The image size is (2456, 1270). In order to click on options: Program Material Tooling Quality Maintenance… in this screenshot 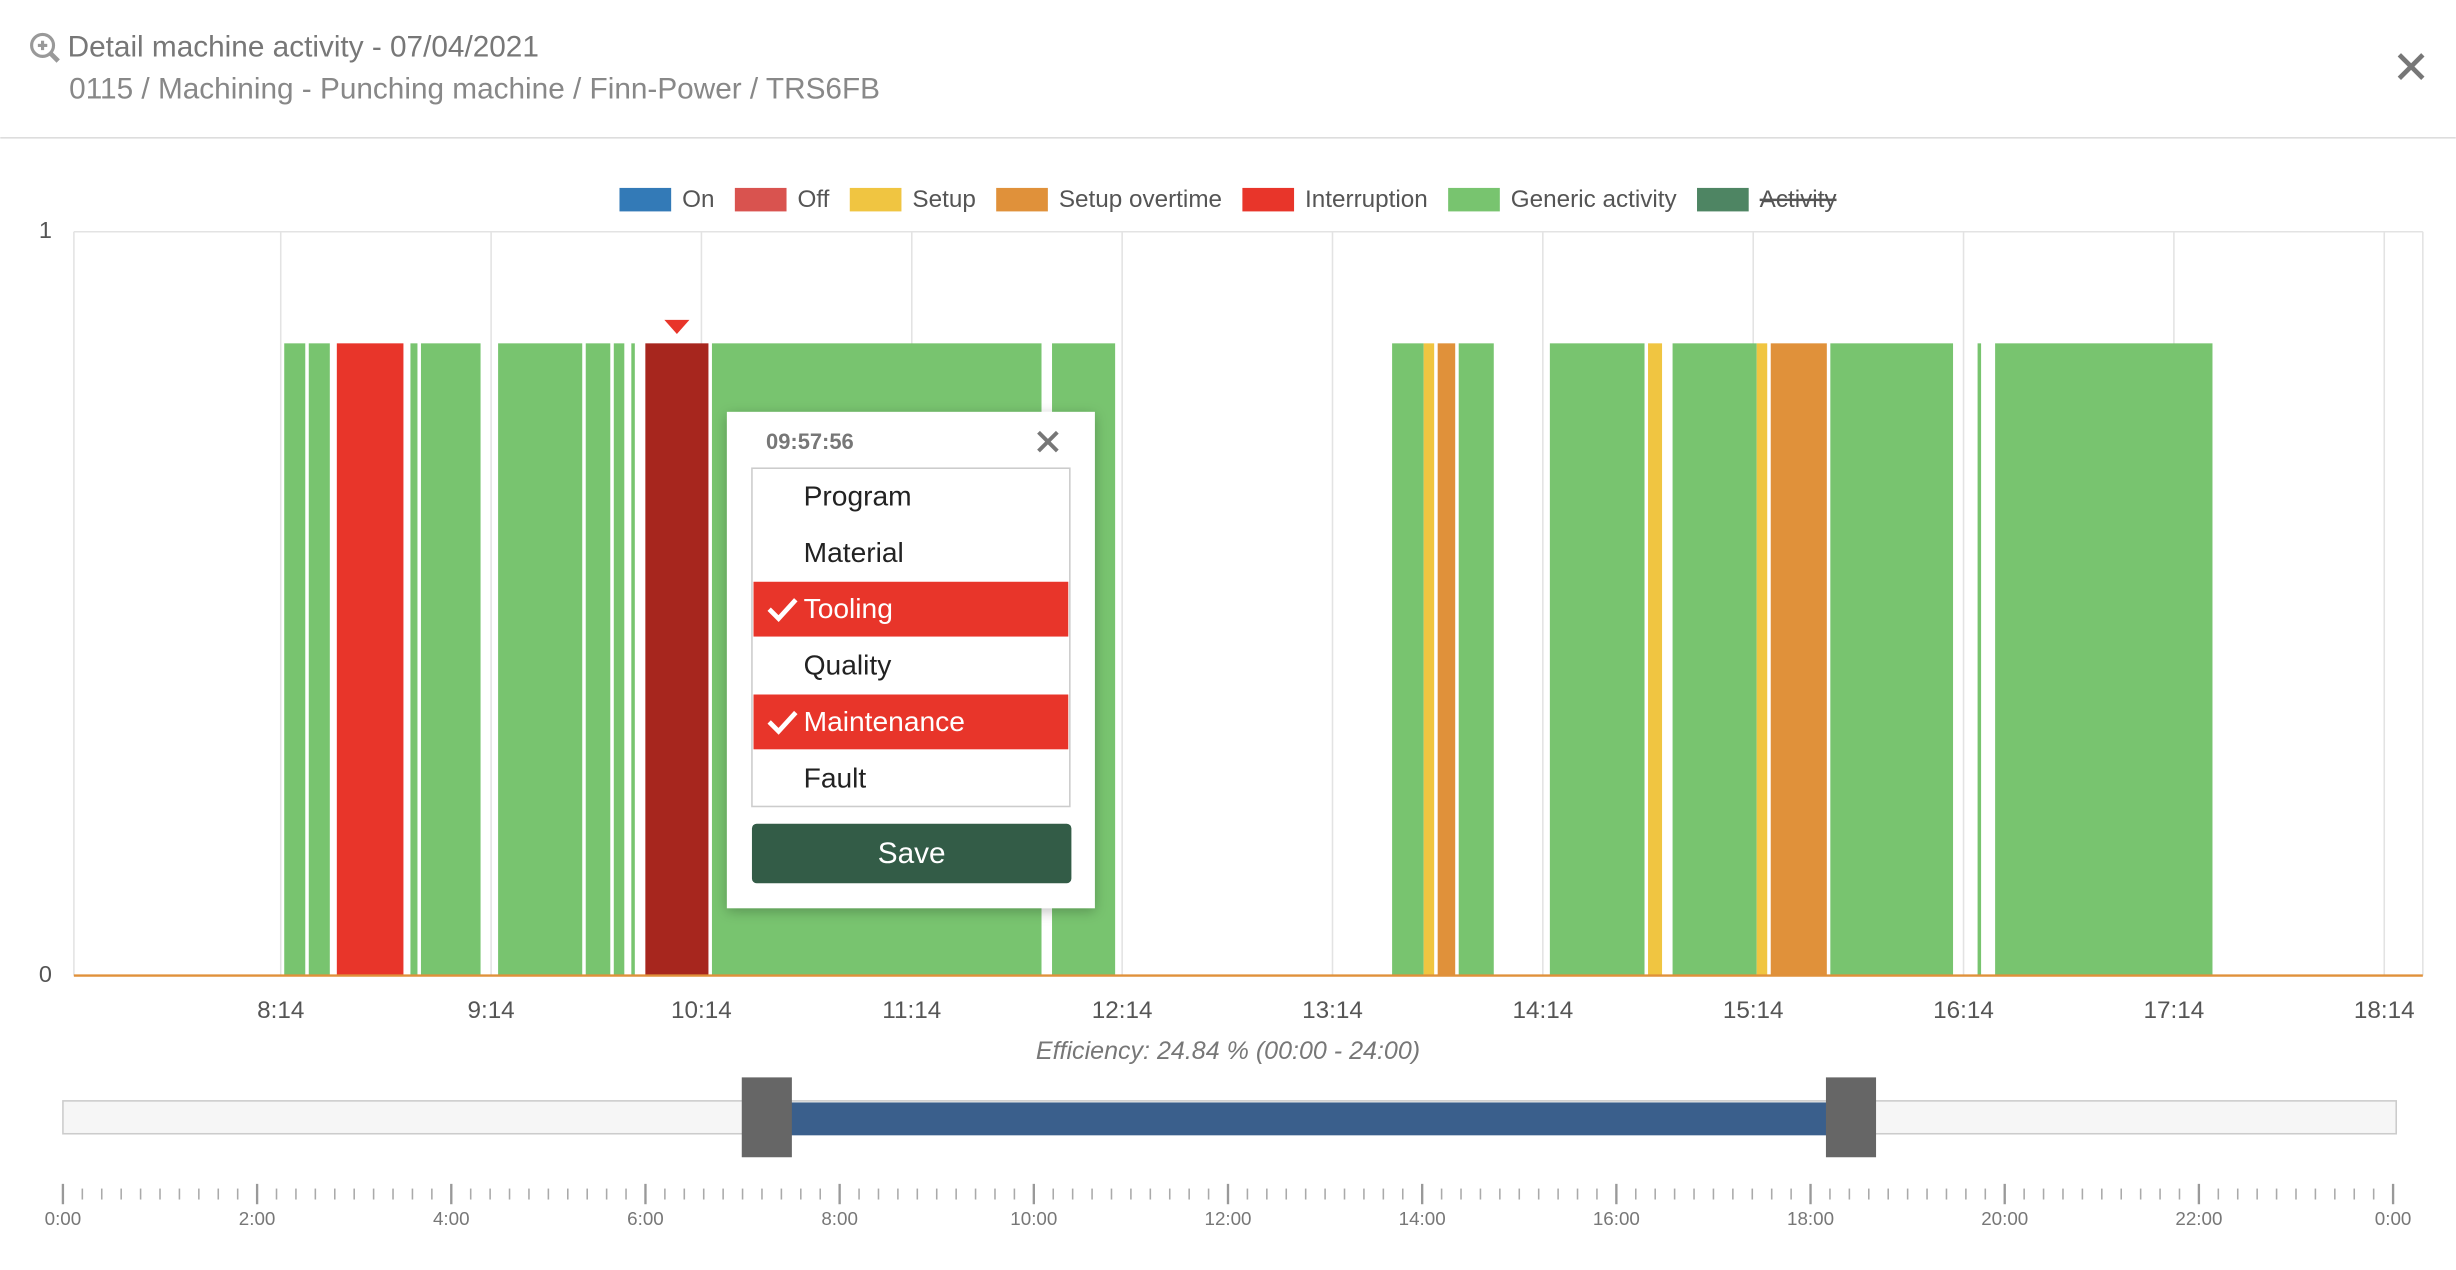, I will do `click(911, 636)`.